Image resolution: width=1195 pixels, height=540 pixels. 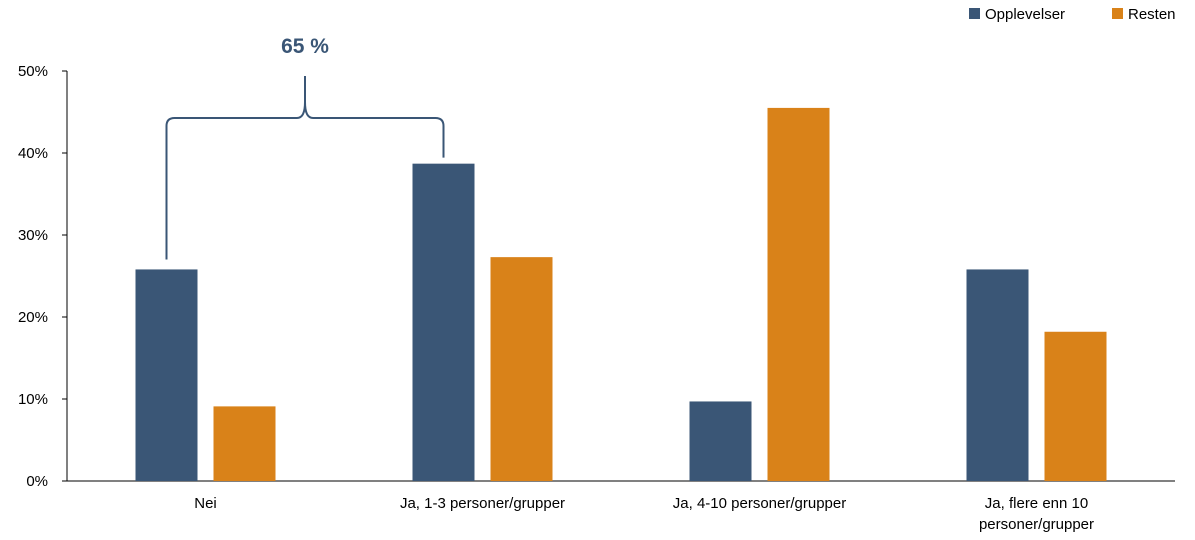 What do you see at coordinates (37, 481) in the screenshot?
I see `y-tick-label: 0%` at bounding box center [37, 481].